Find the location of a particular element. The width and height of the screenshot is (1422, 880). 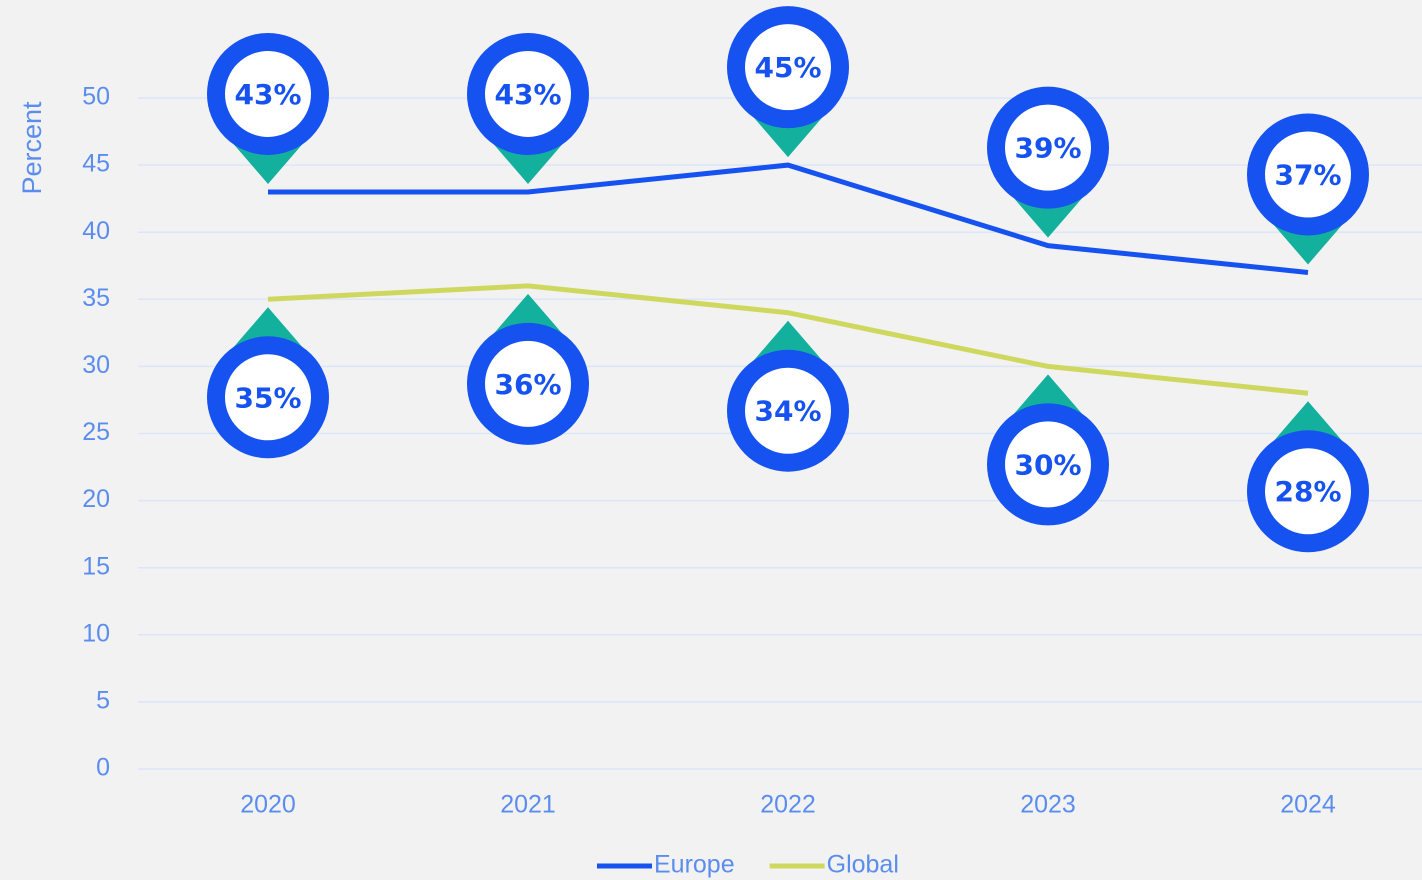

data-label: 30% is located at coordinates (1047, 464).